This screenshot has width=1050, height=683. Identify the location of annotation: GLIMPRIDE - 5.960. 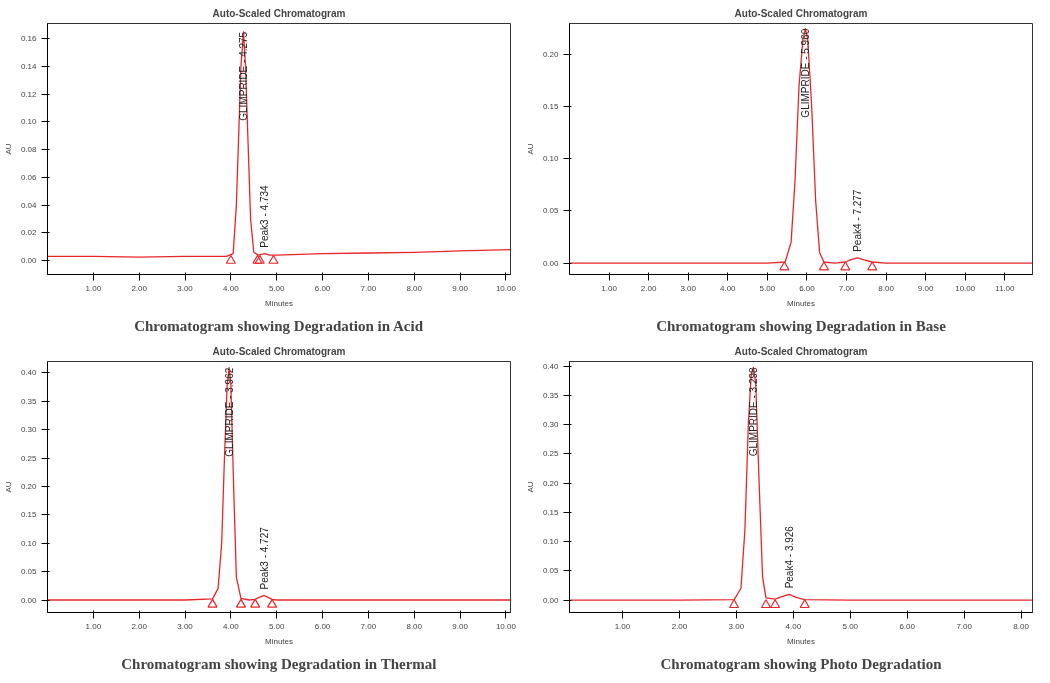
(805, 73).